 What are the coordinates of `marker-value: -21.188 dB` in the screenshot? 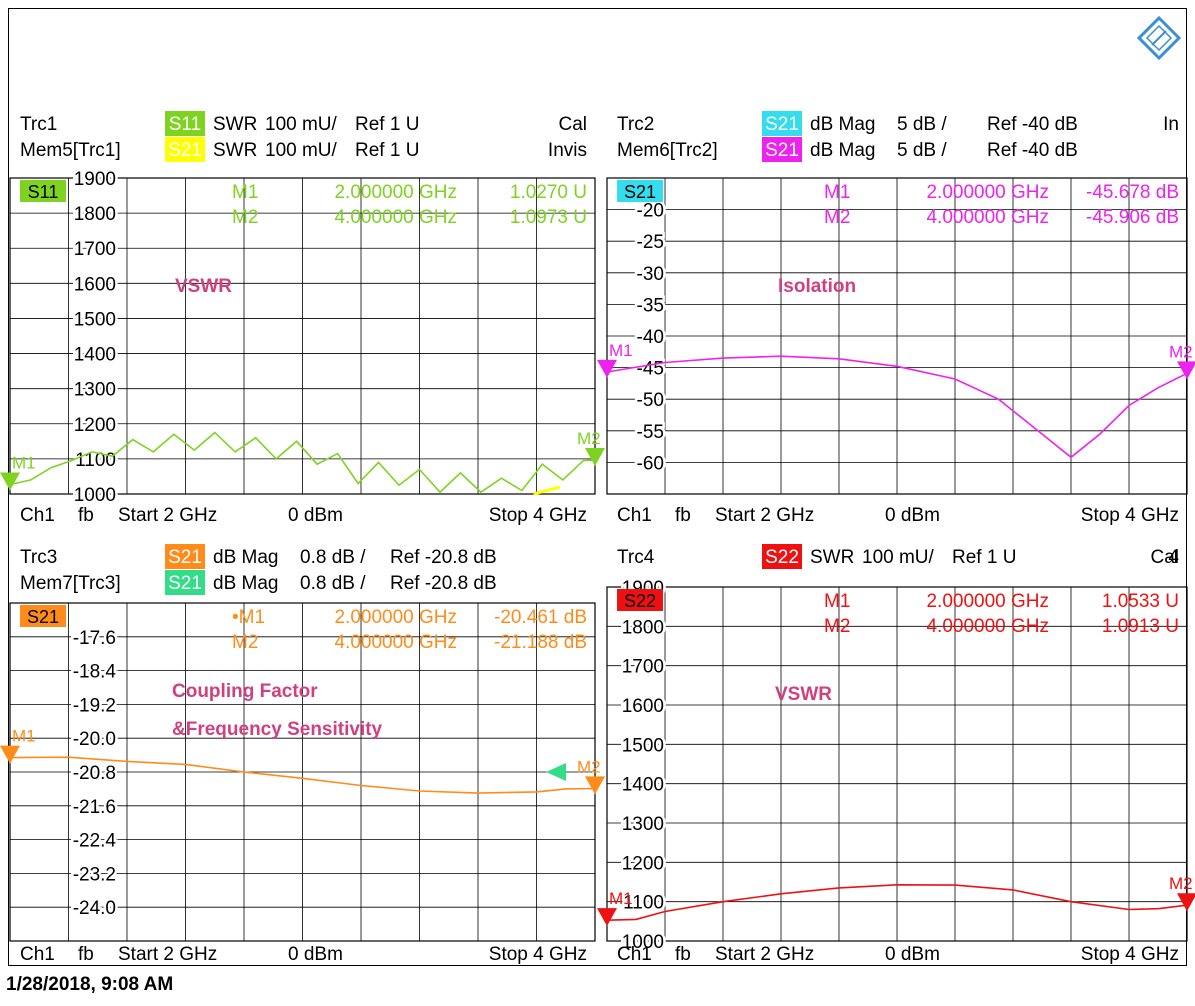 It's located at (540, 642).